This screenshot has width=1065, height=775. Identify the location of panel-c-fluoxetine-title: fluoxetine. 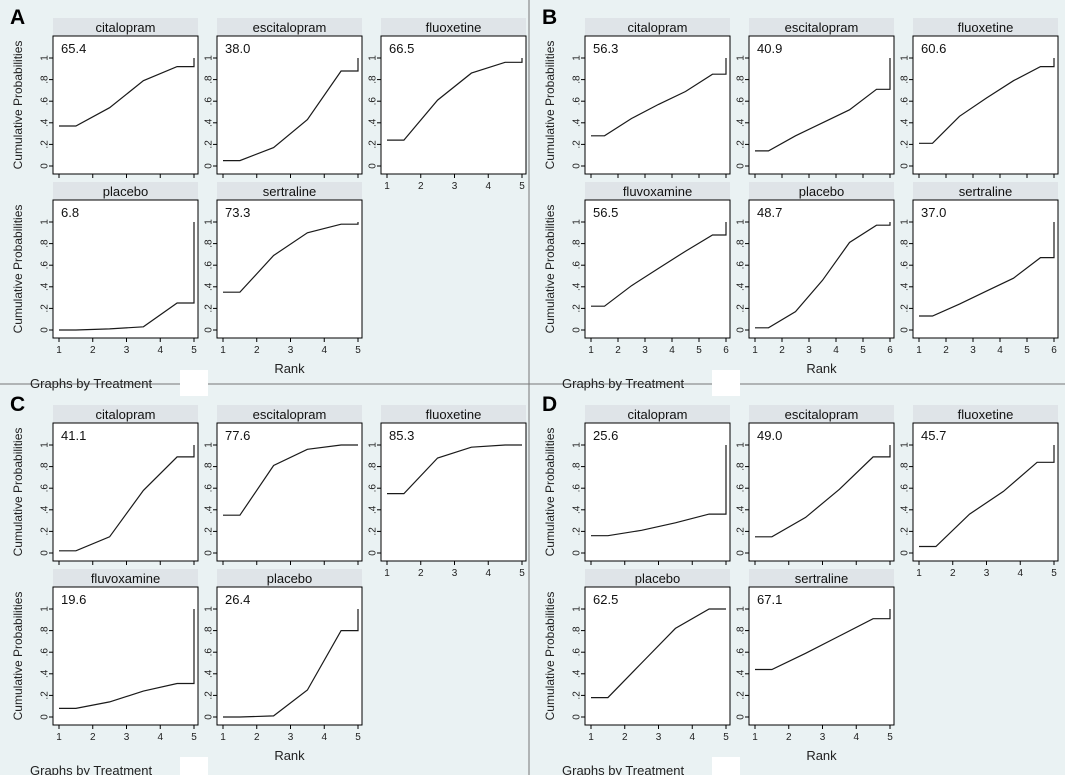
(454, 414).